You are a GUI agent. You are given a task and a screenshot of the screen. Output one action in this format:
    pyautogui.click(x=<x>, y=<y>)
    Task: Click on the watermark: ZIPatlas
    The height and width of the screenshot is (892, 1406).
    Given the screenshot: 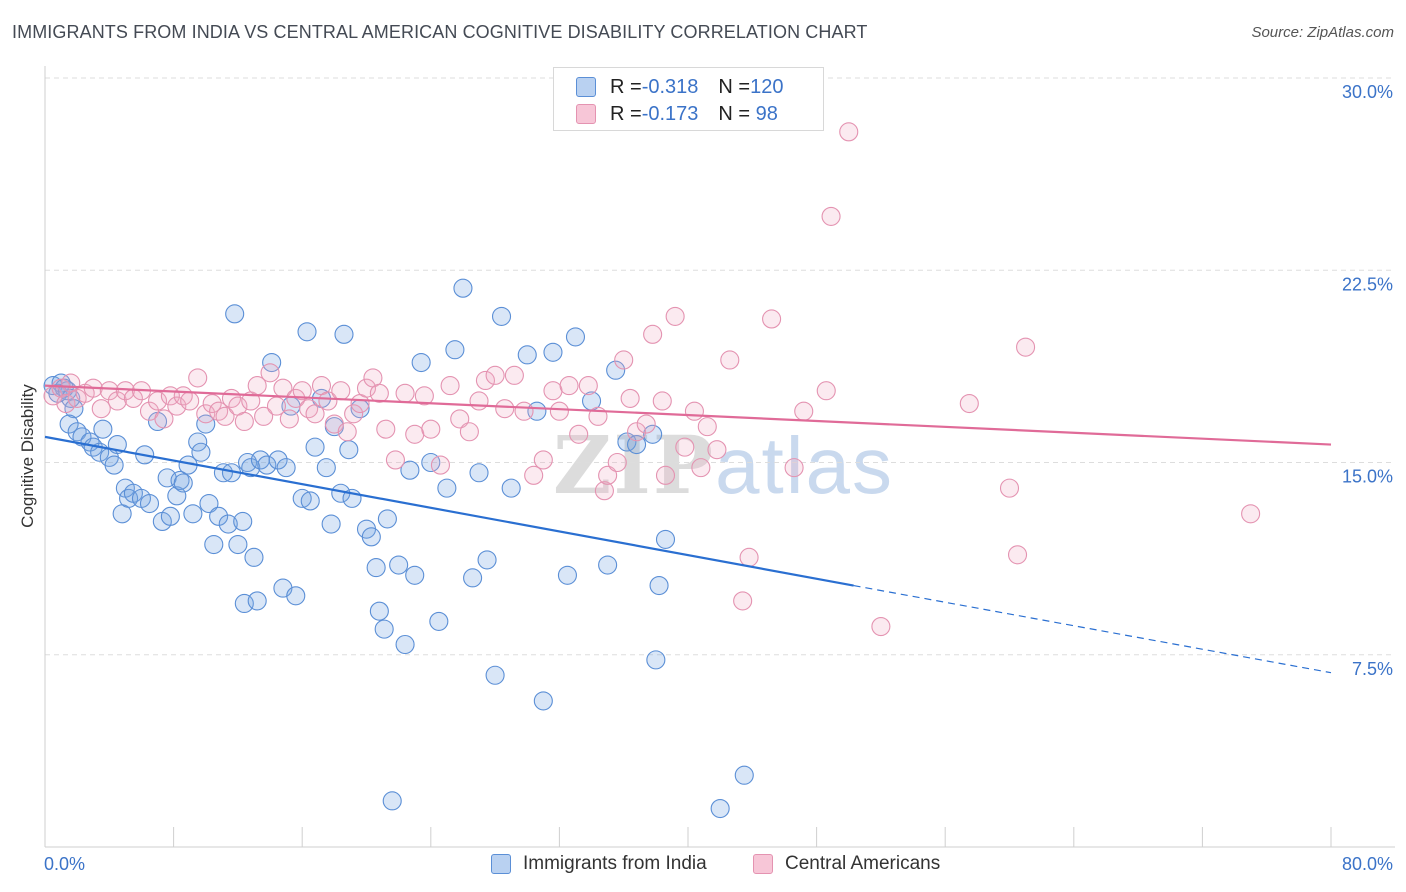 What is the action you would take?
    pyautogui.click(x=723, y=465)
    